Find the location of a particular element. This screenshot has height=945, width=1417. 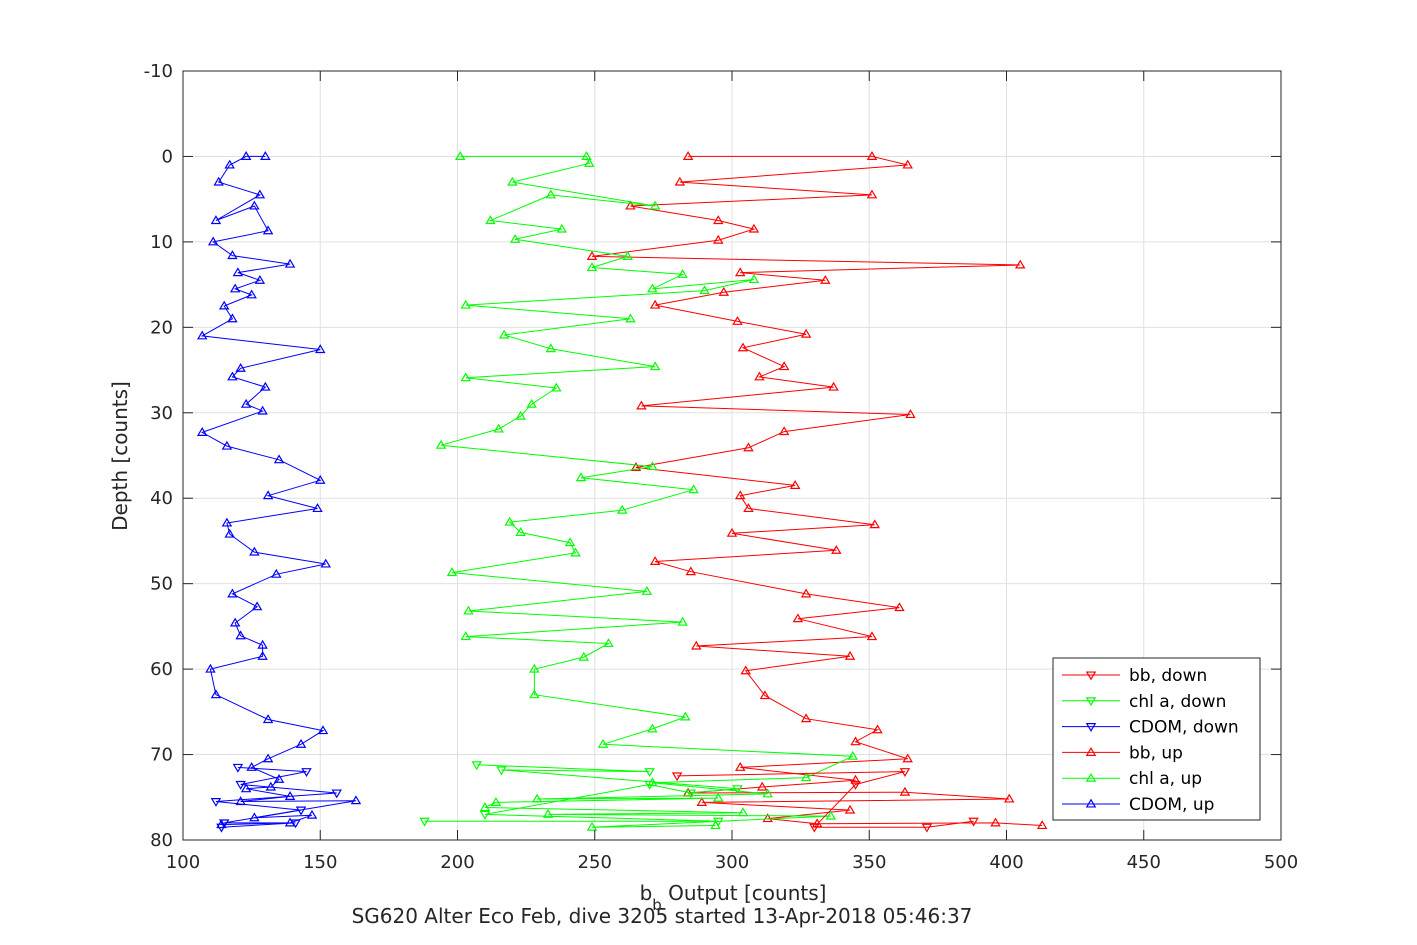

y-tick-label: 10 is located at coordinates (161, 242).